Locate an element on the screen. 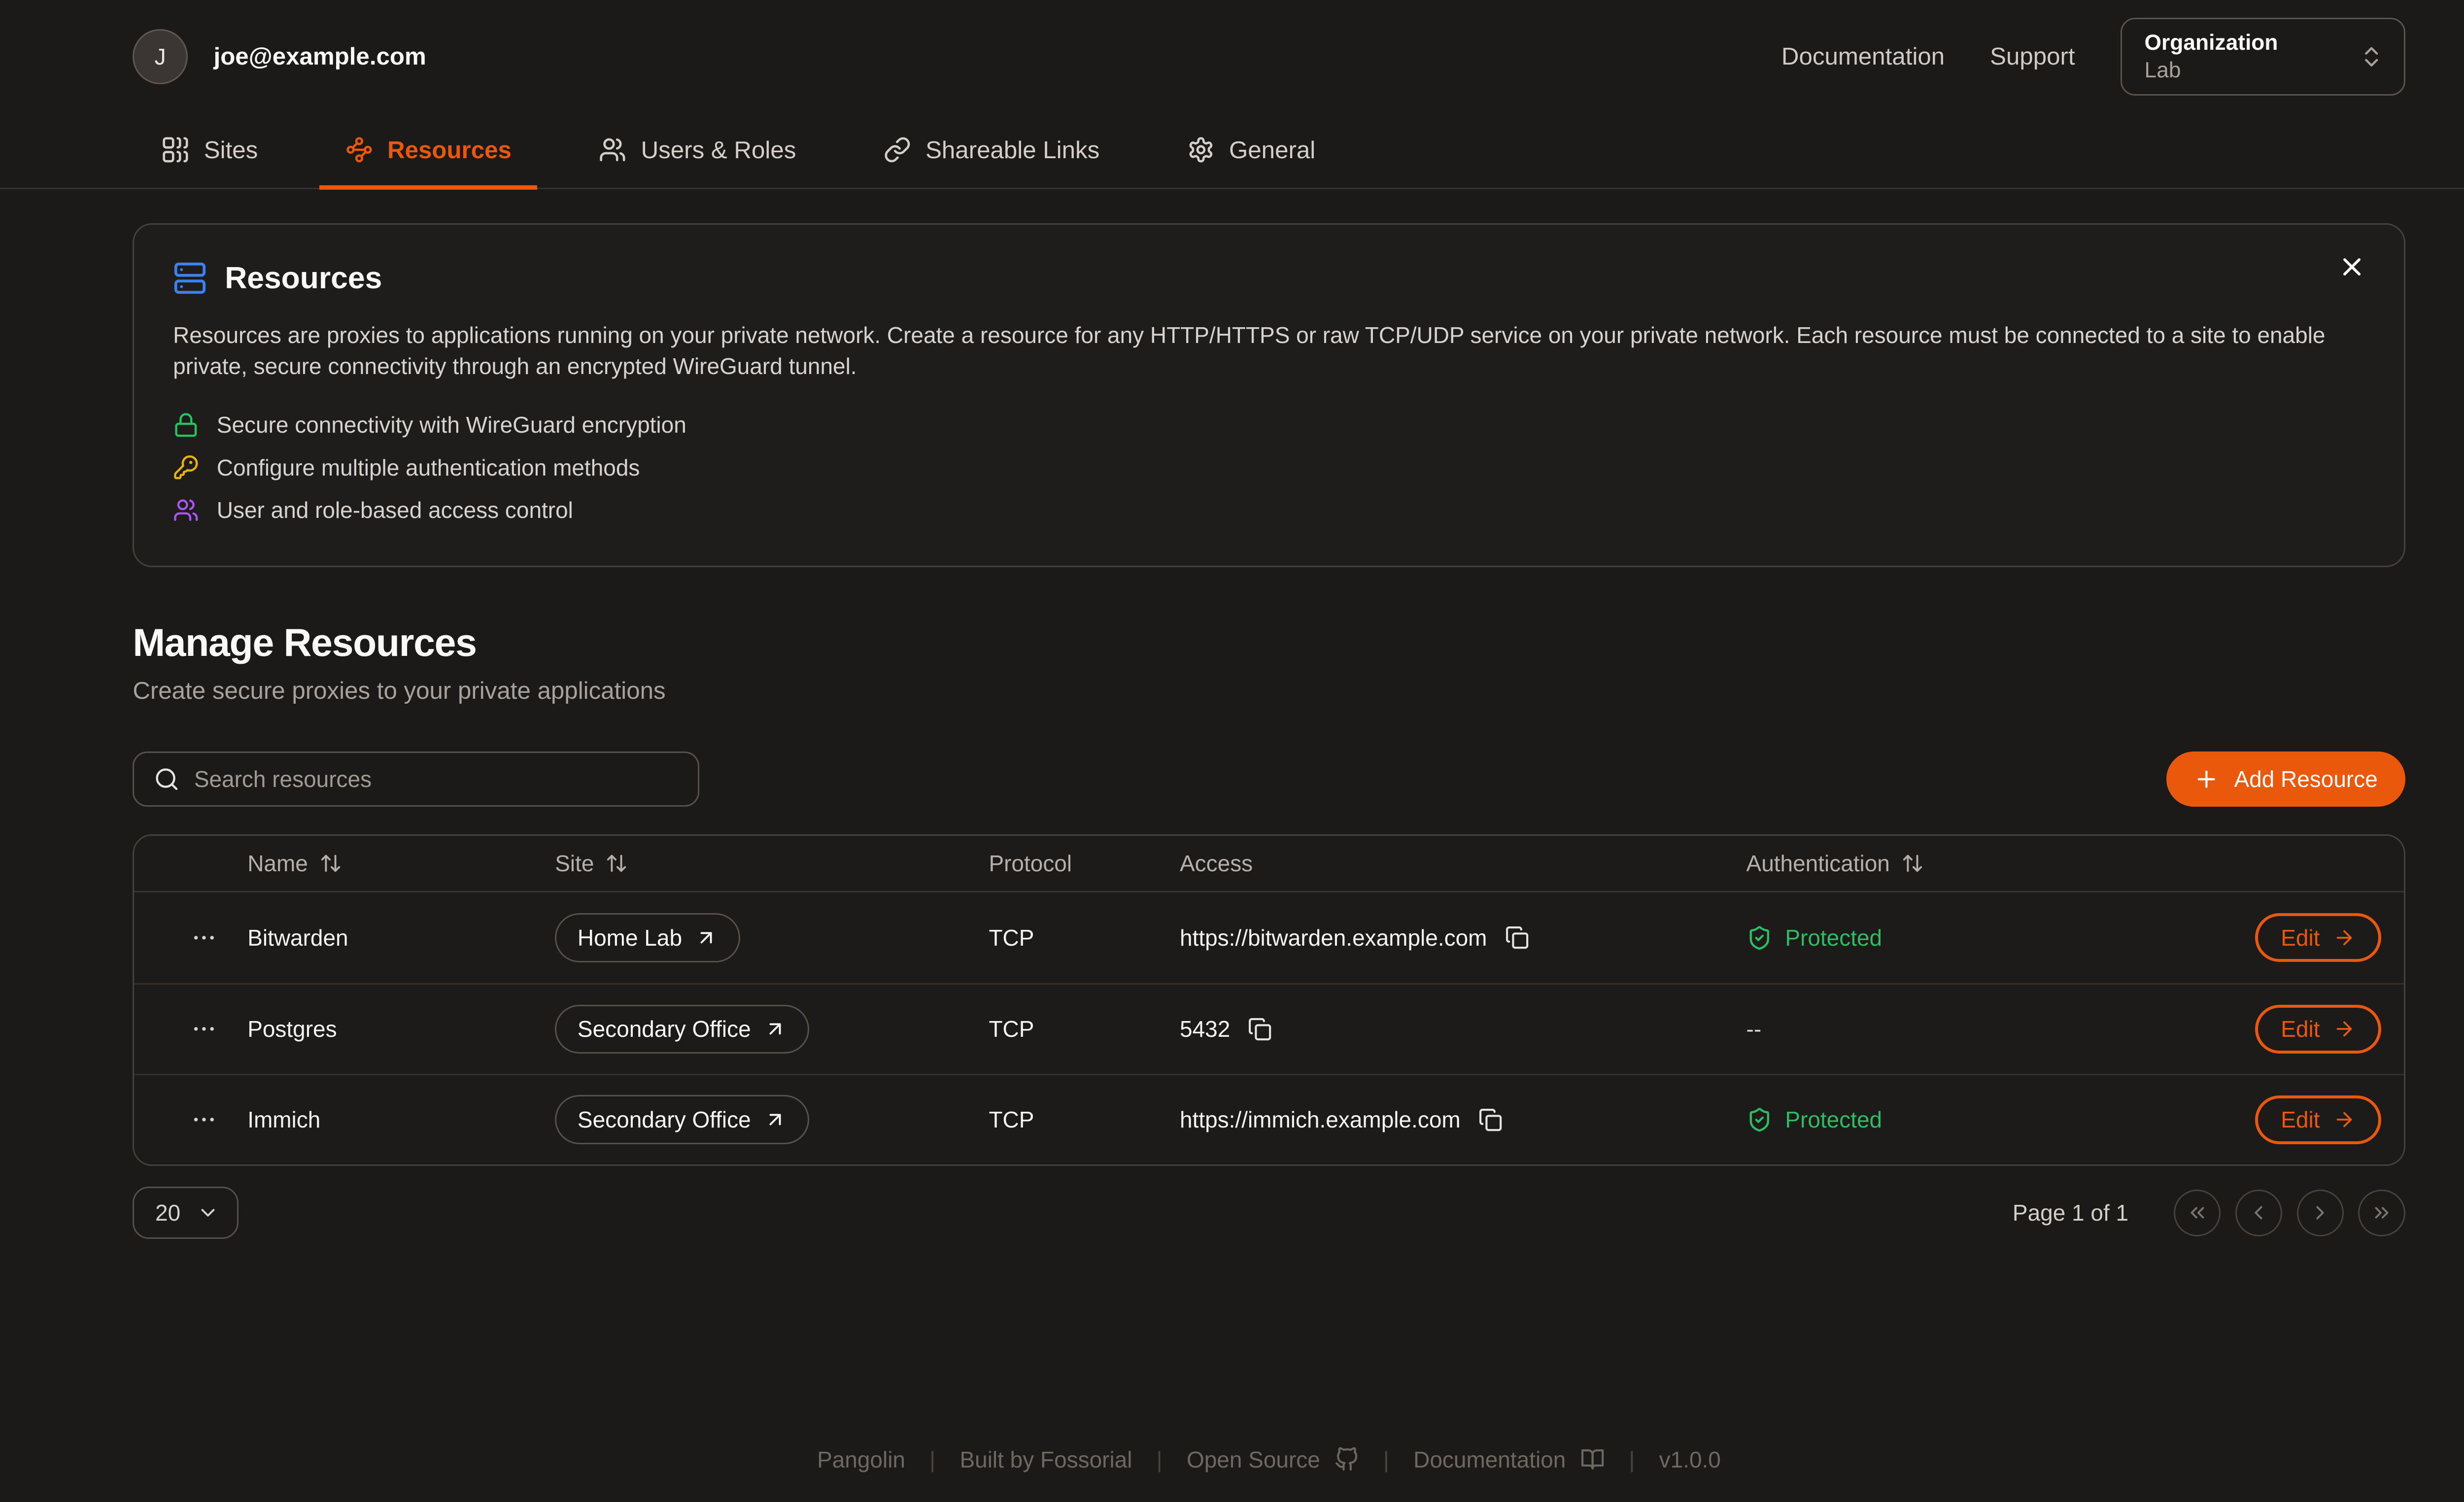 Image resolution: width=2464 pixels, height=1502 pixels. resource-access-port: 5432 is located at coordinates (1205, 1029).